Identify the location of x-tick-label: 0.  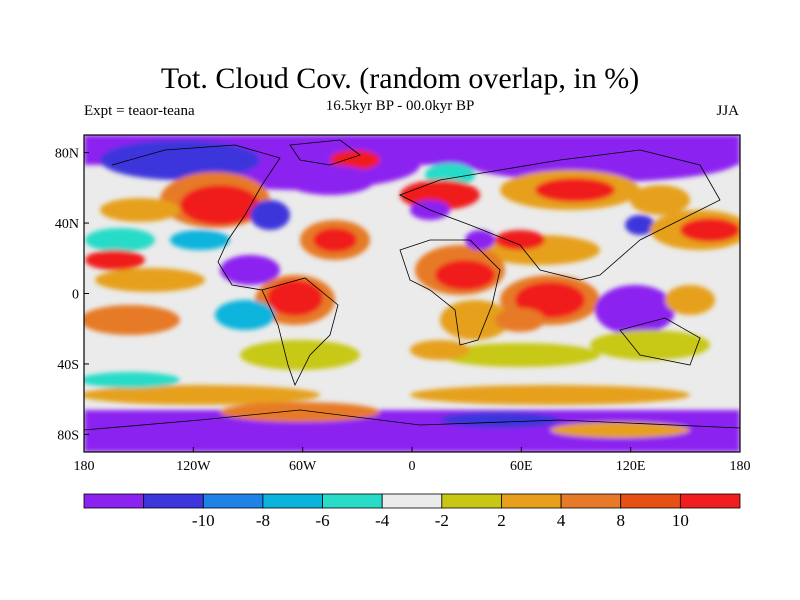
(412, 466).